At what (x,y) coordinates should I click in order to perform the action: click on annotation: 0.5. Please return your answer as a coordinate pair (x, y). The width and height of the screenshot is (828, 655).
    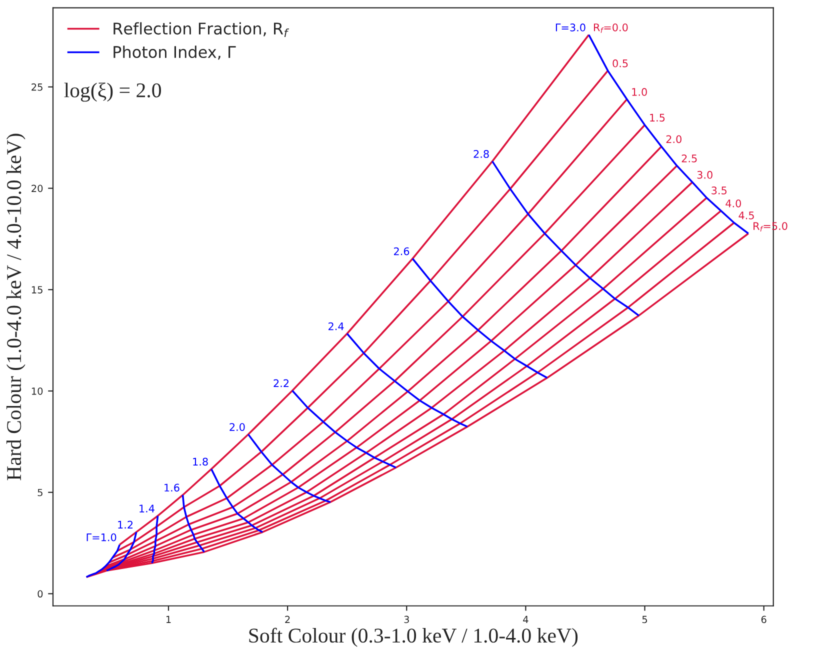
    Looking at the image, I should click on (620, 63).